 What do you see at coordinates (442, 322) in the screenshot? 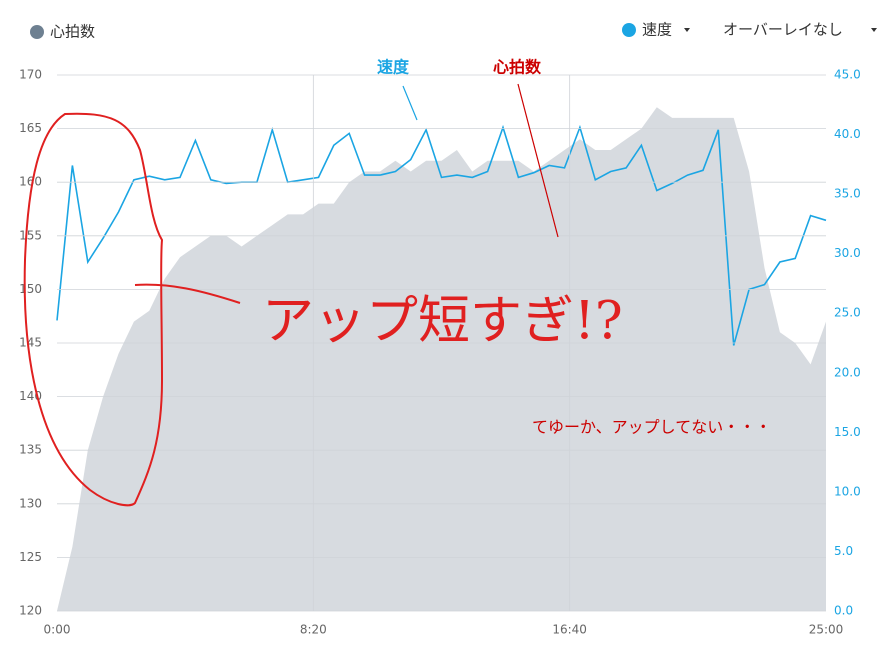
I see `annotation: アップ短すぎ!?` at bounding box center [442, 322].